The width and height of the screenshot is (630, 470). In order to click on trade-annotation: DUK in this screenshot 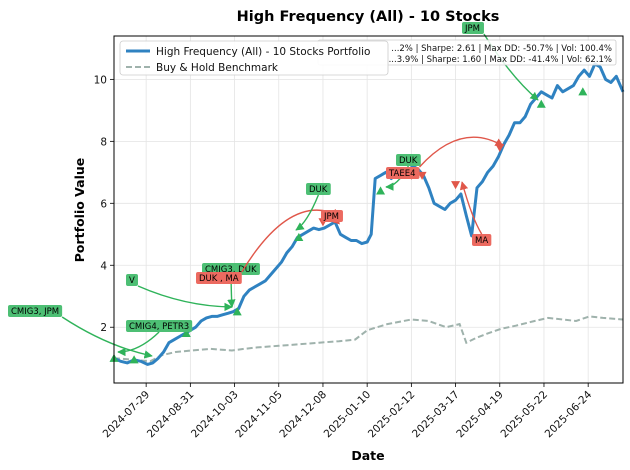, I will do `click(313, 207)`.